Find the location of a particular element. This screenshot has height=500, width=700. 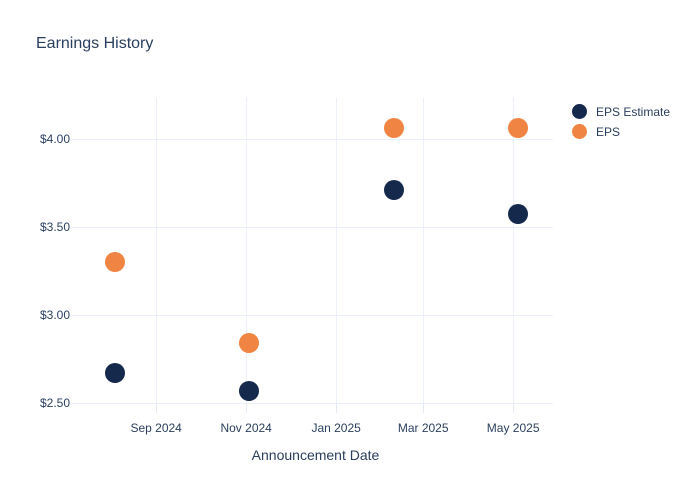

chart-title: Earnings History is located at coordinates (95, 43).